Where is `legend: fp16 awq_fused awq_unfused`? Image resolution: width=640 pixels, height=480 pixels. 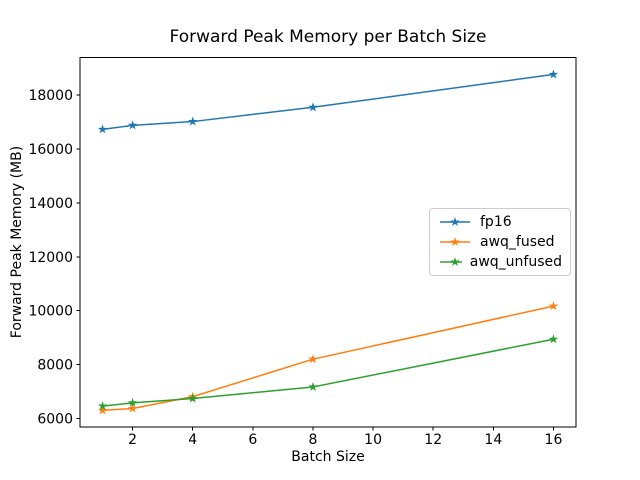
legend: fp16 awq_fused awq_unfused is located at coordinates (500, 242).